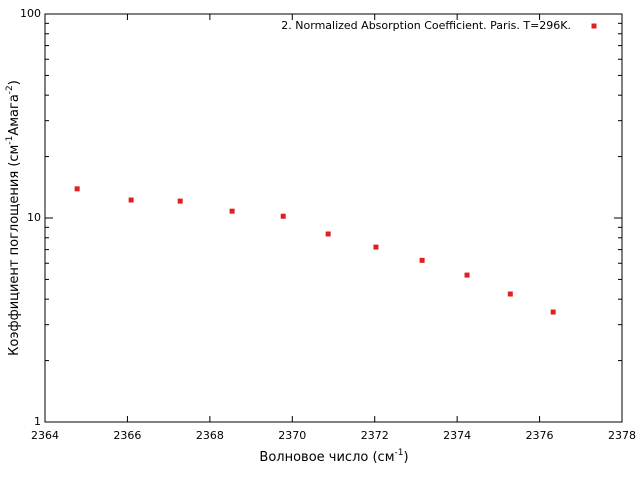  Describe the element at coordinates (594, 26) in the screenshot. I see `legend-marker` at that location.